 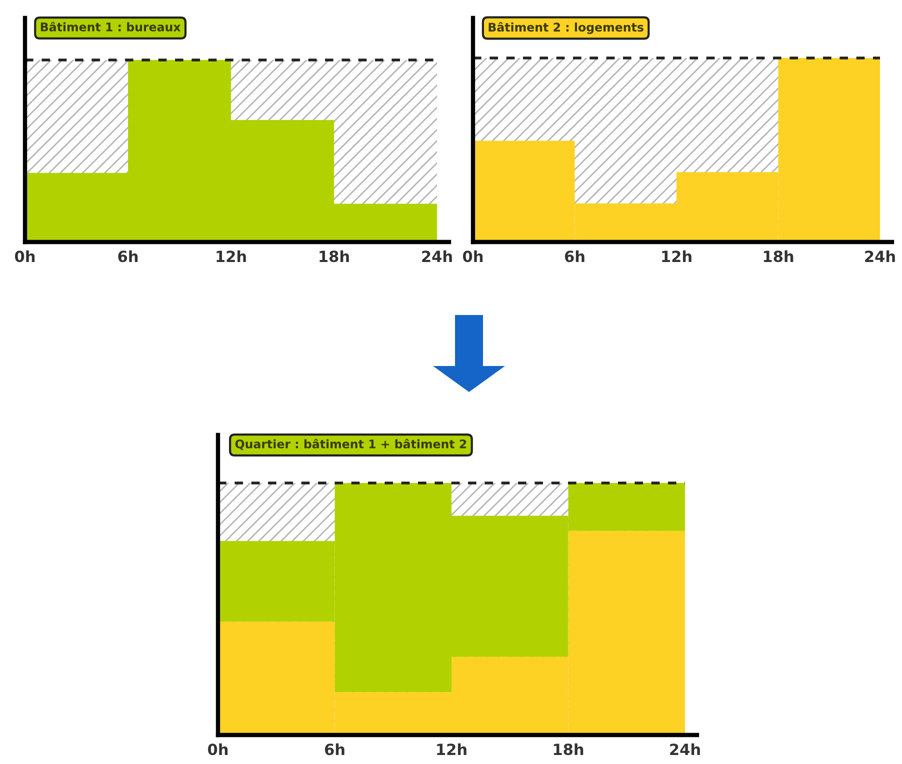 I want to click on chart-title: Quartier : bâtiment 1 + bâtiment 2, so click(x=350, y=444).